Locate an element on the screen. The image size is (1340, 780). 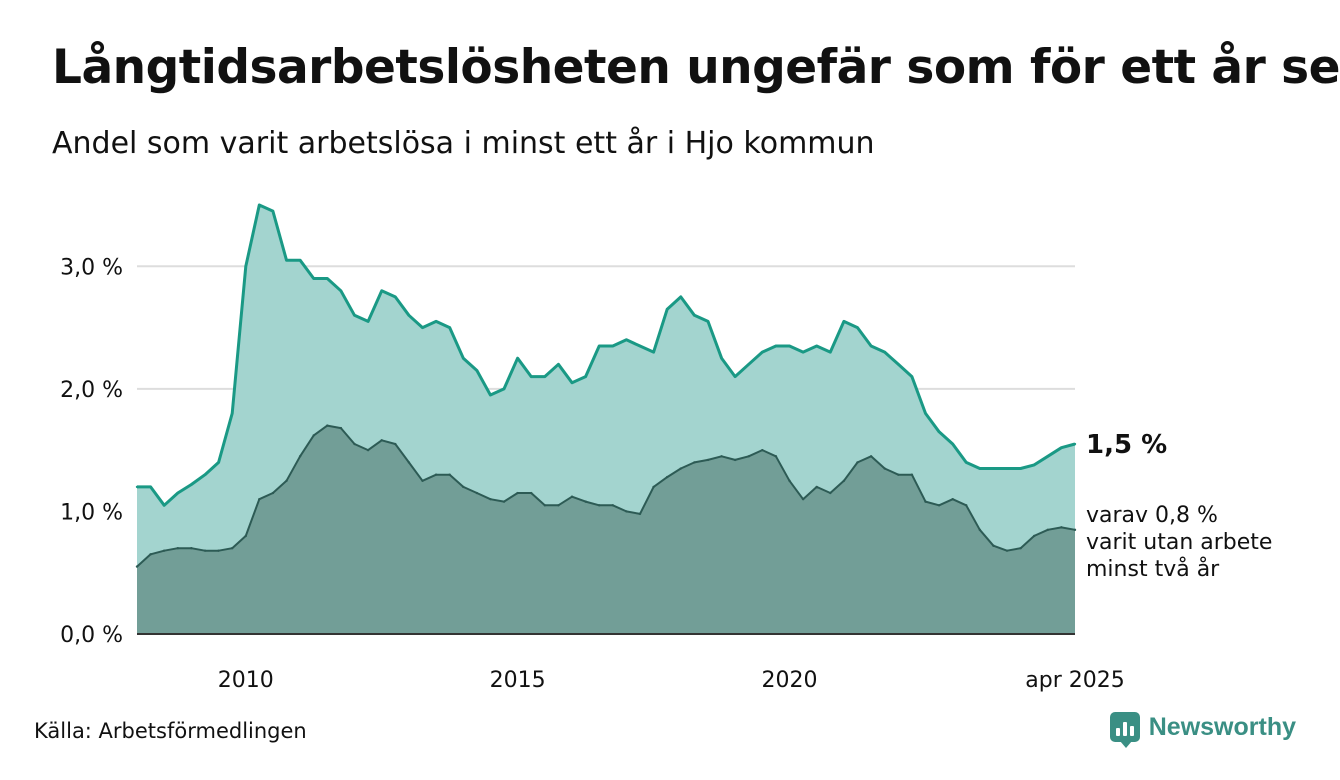
y-tick-label: 3,0 % is located at coordinates (91, 267).